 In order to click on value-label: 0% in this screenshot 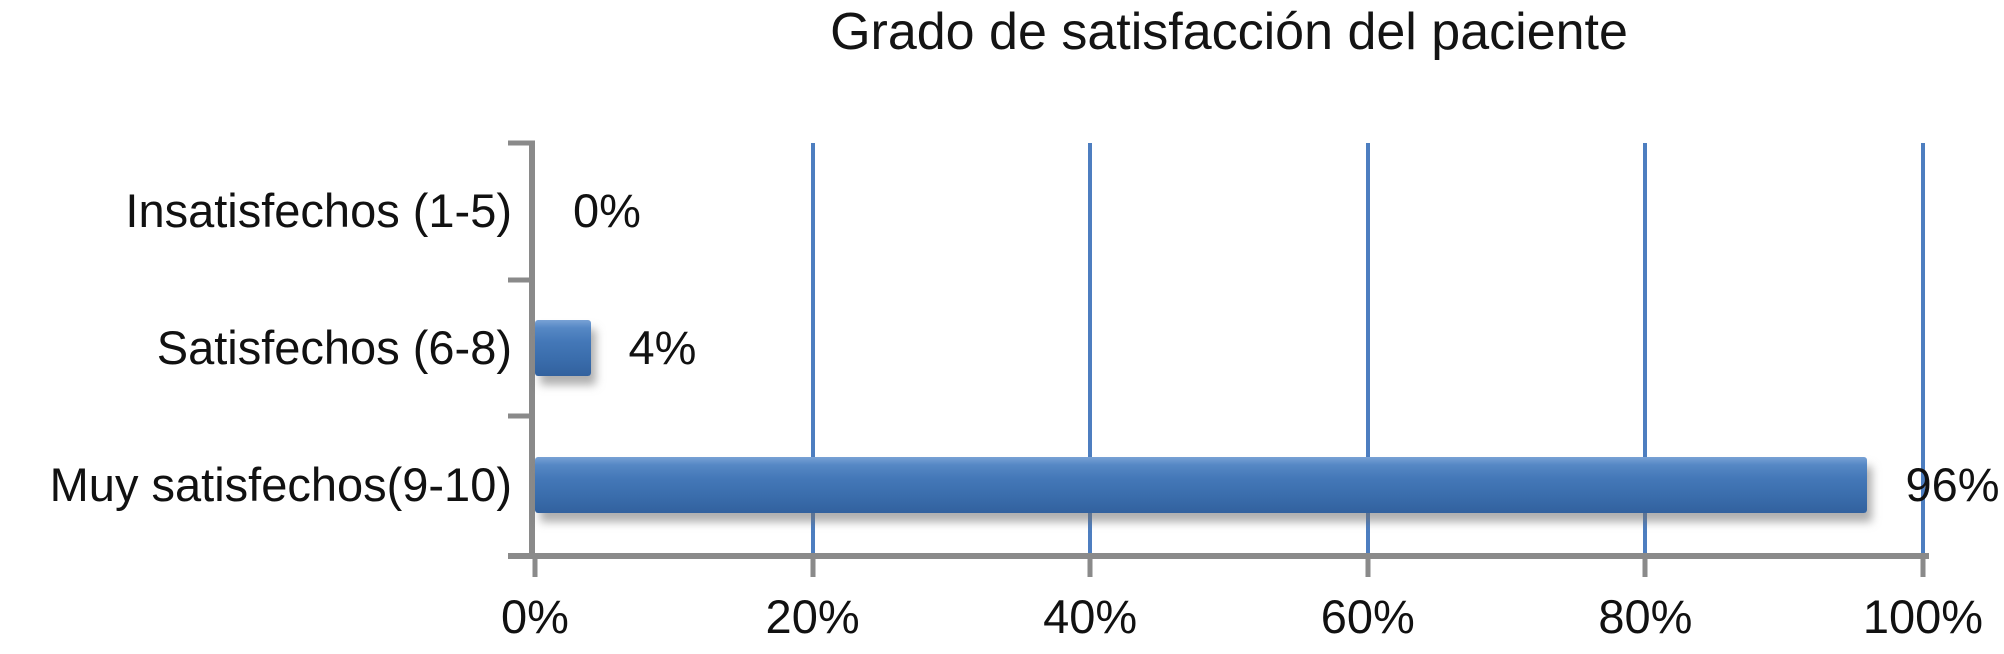, I will do `click(607, 211)`.